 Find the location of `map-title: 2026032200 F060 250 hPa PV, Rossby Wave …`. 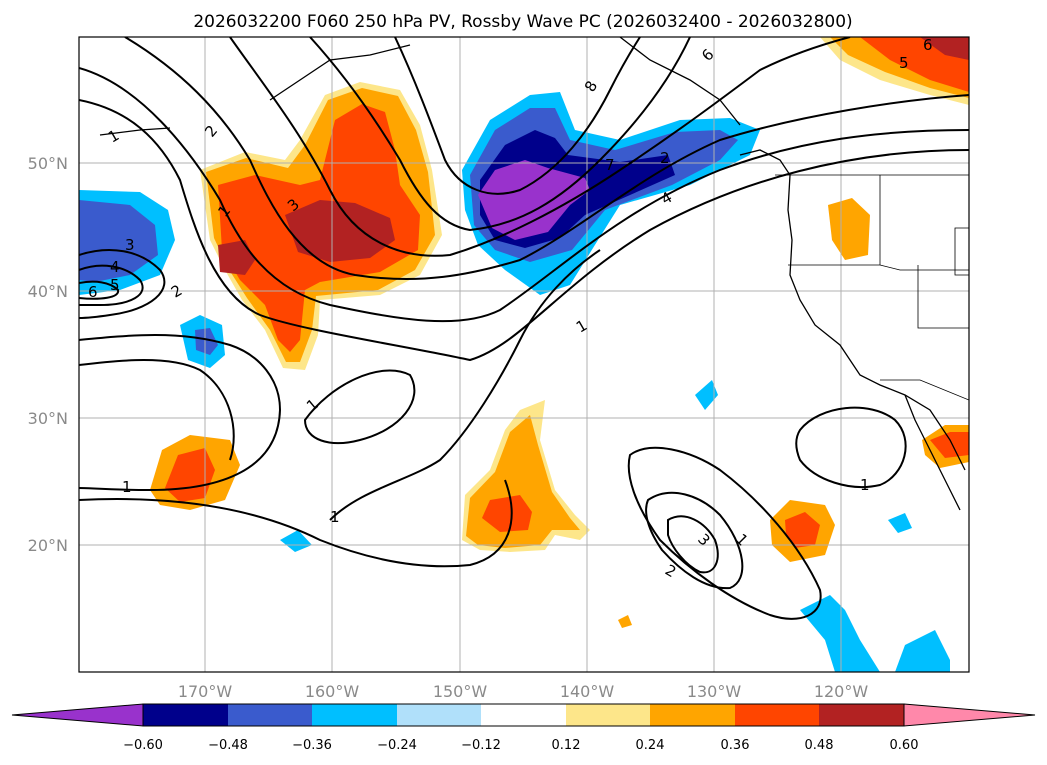

map-title: 2026032200 F060 250 hPa PV, Rossby Wave … is located at coordinates (522, 22).